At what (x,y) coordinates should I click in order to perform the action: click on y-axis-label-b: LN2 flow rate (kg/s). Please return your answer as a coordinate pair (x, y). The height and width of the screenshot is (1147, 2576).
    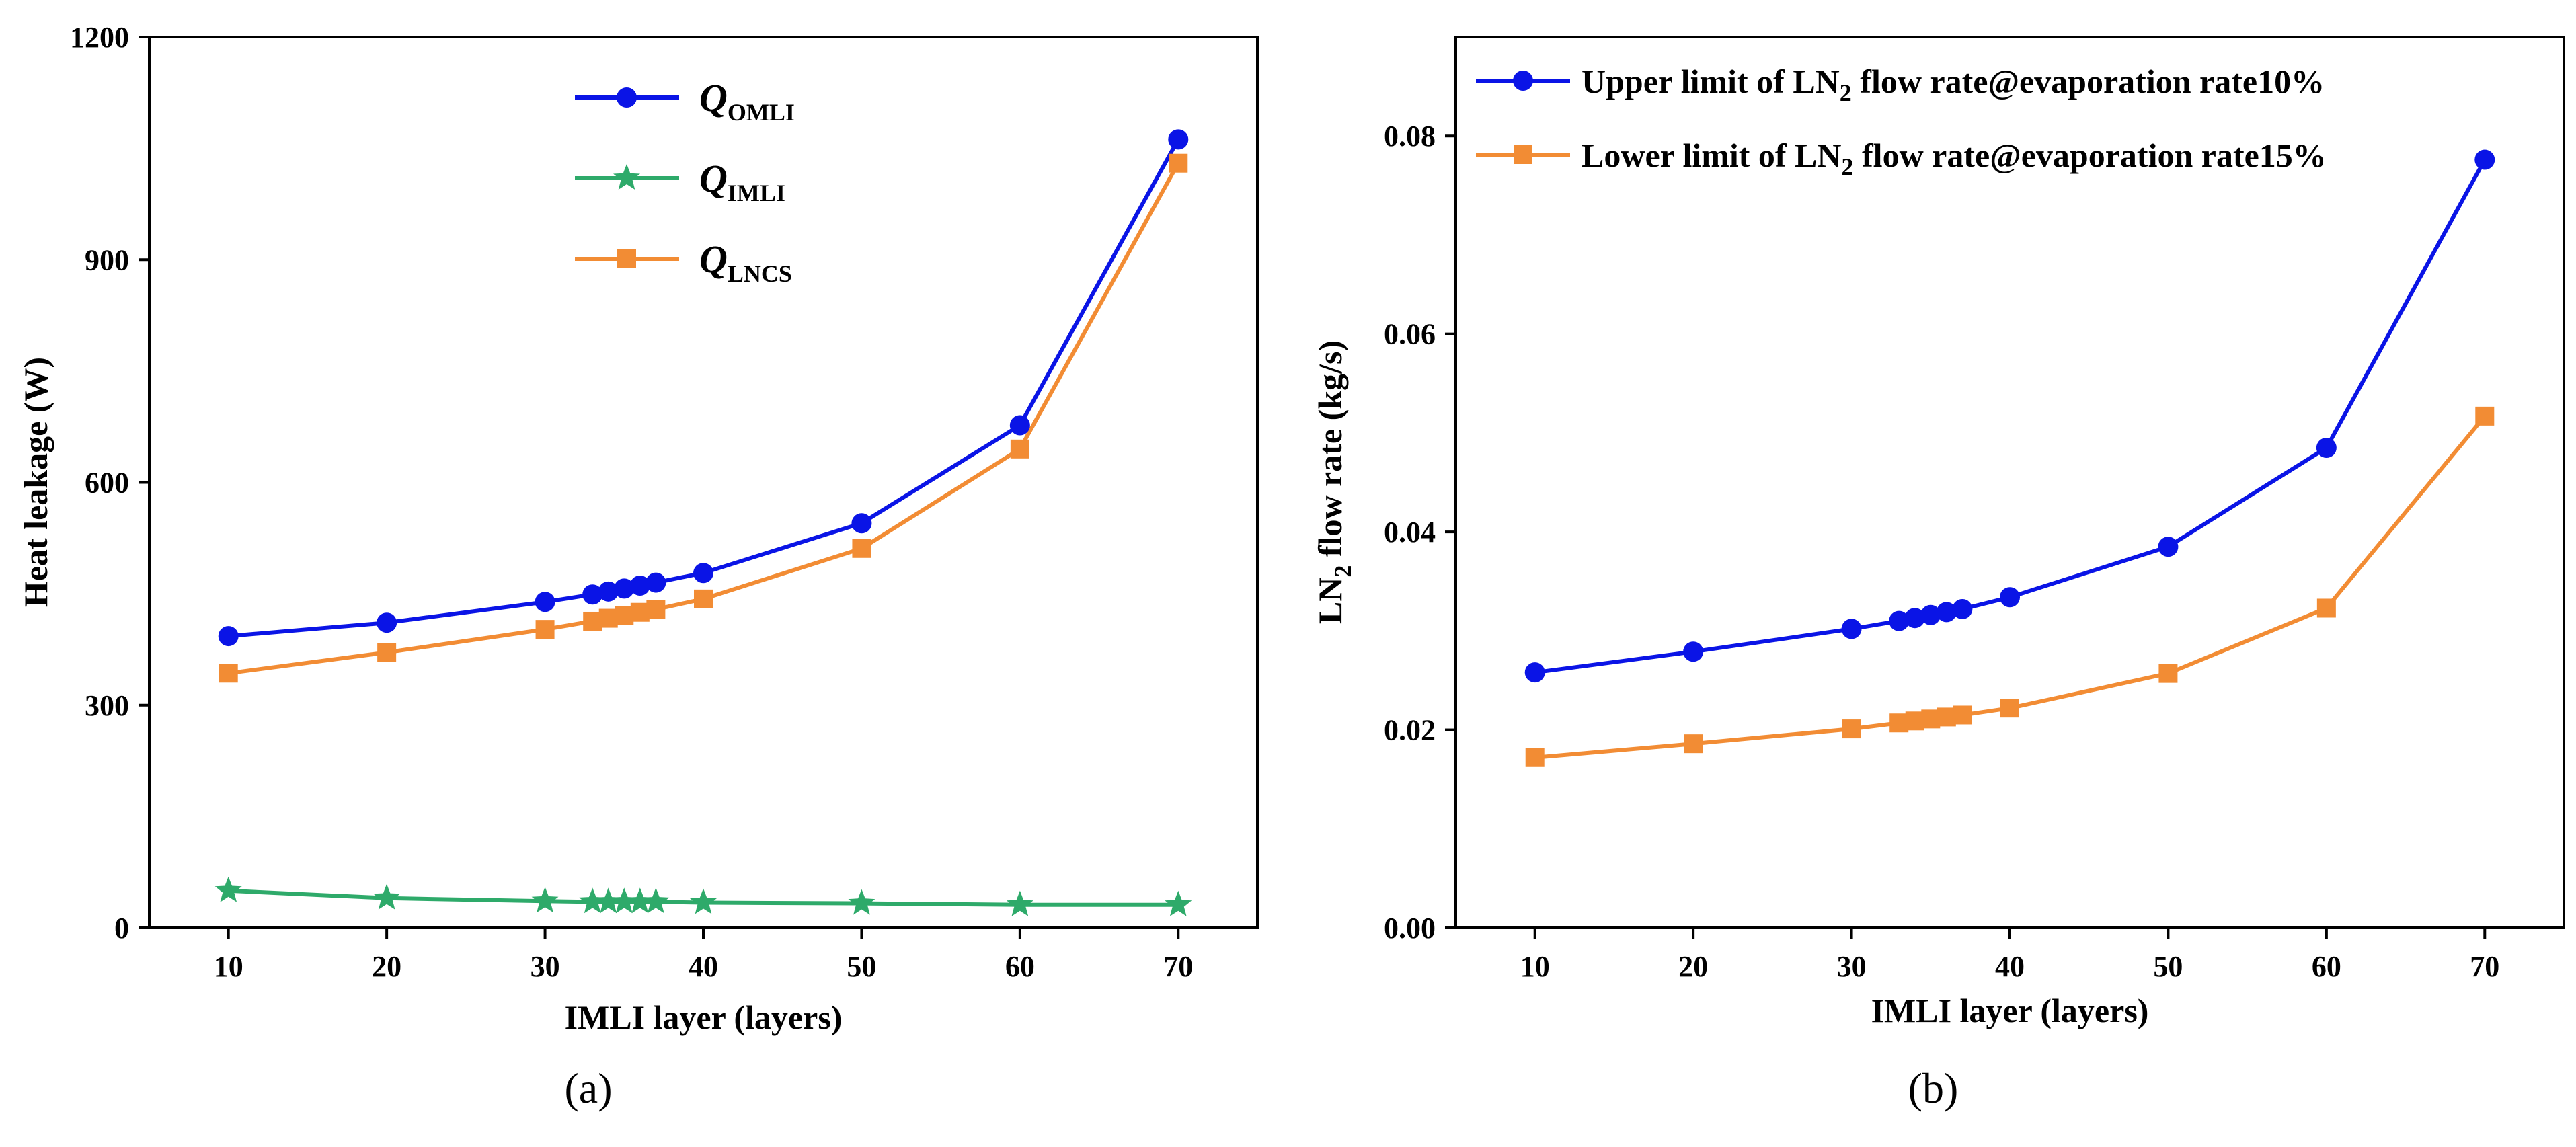
    Looking at the image, I should click on (1334, 482).